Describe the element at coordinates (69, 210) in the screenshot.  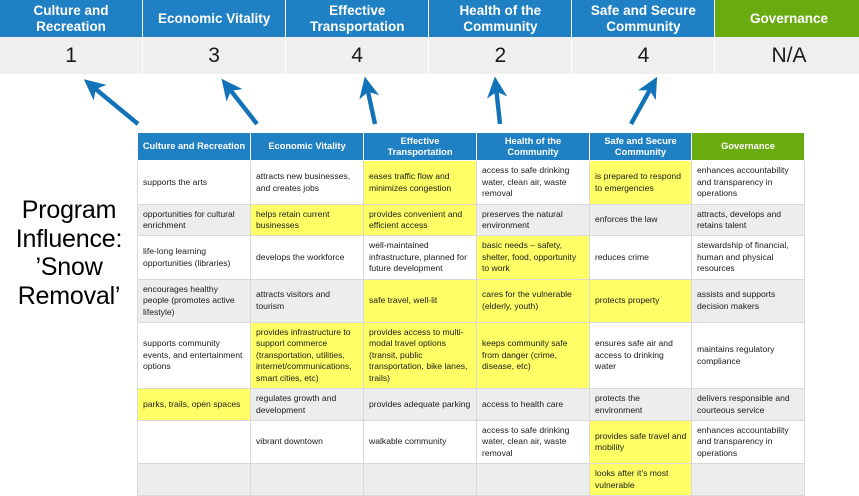
I see `caption-line-1: Program` at that location.